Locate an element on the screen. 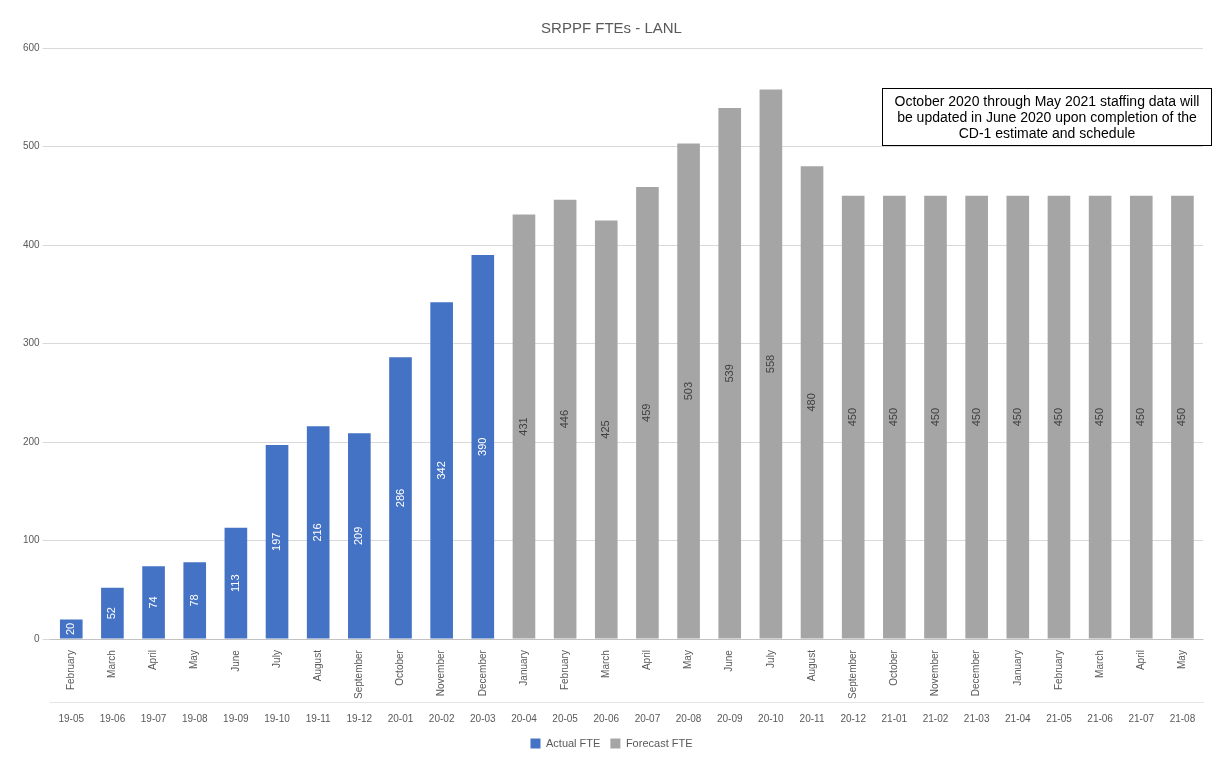  data-label: 431 is located at coordinates (522, 426).